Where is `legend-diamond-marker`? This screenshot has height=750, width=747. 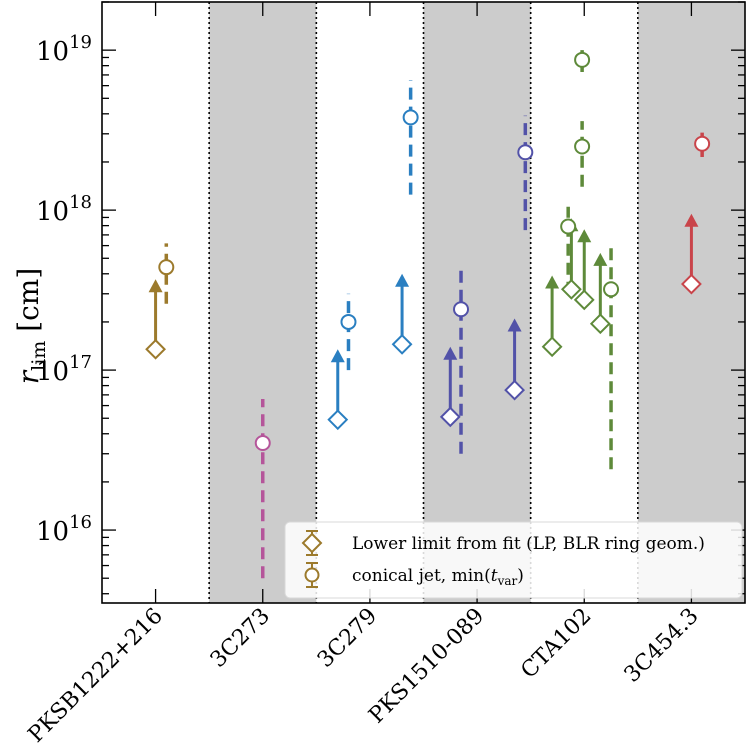 legend-diamond-marker is located at coordinates (312, 543).